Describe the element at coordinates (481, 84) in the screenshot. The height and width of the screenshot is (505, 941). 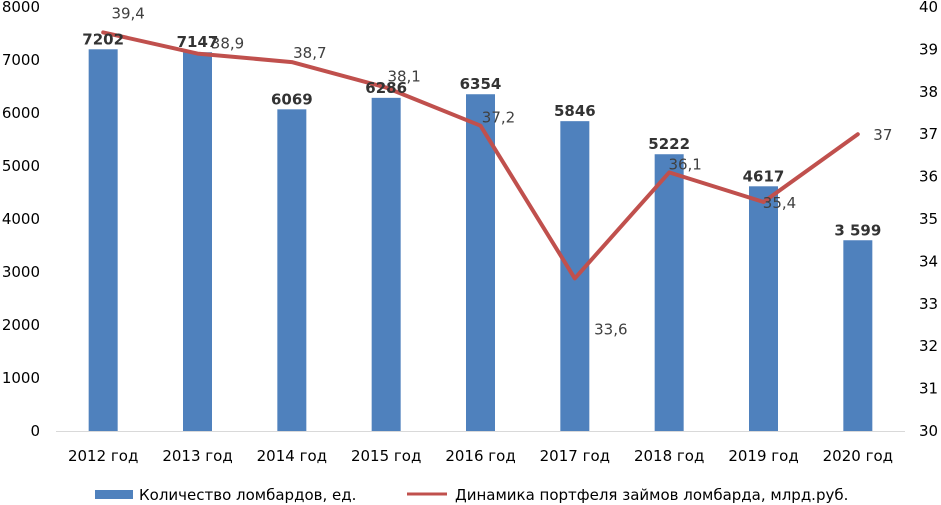
I see `bar-data-label: 6354` at that location.